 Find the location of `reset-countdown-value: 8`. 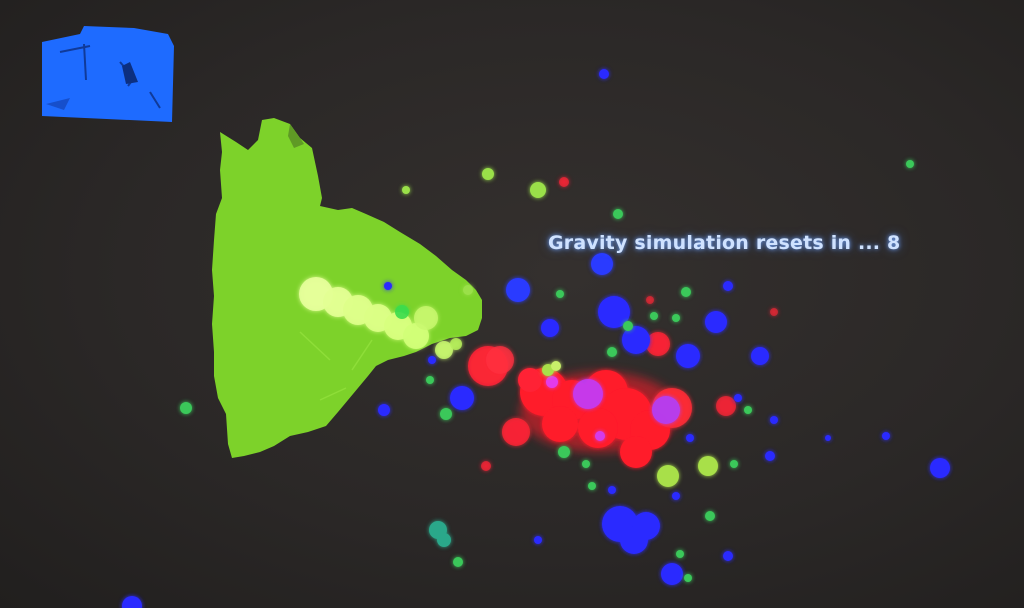

reset-countdown-value: 8 is located at coordinates (894, 243).